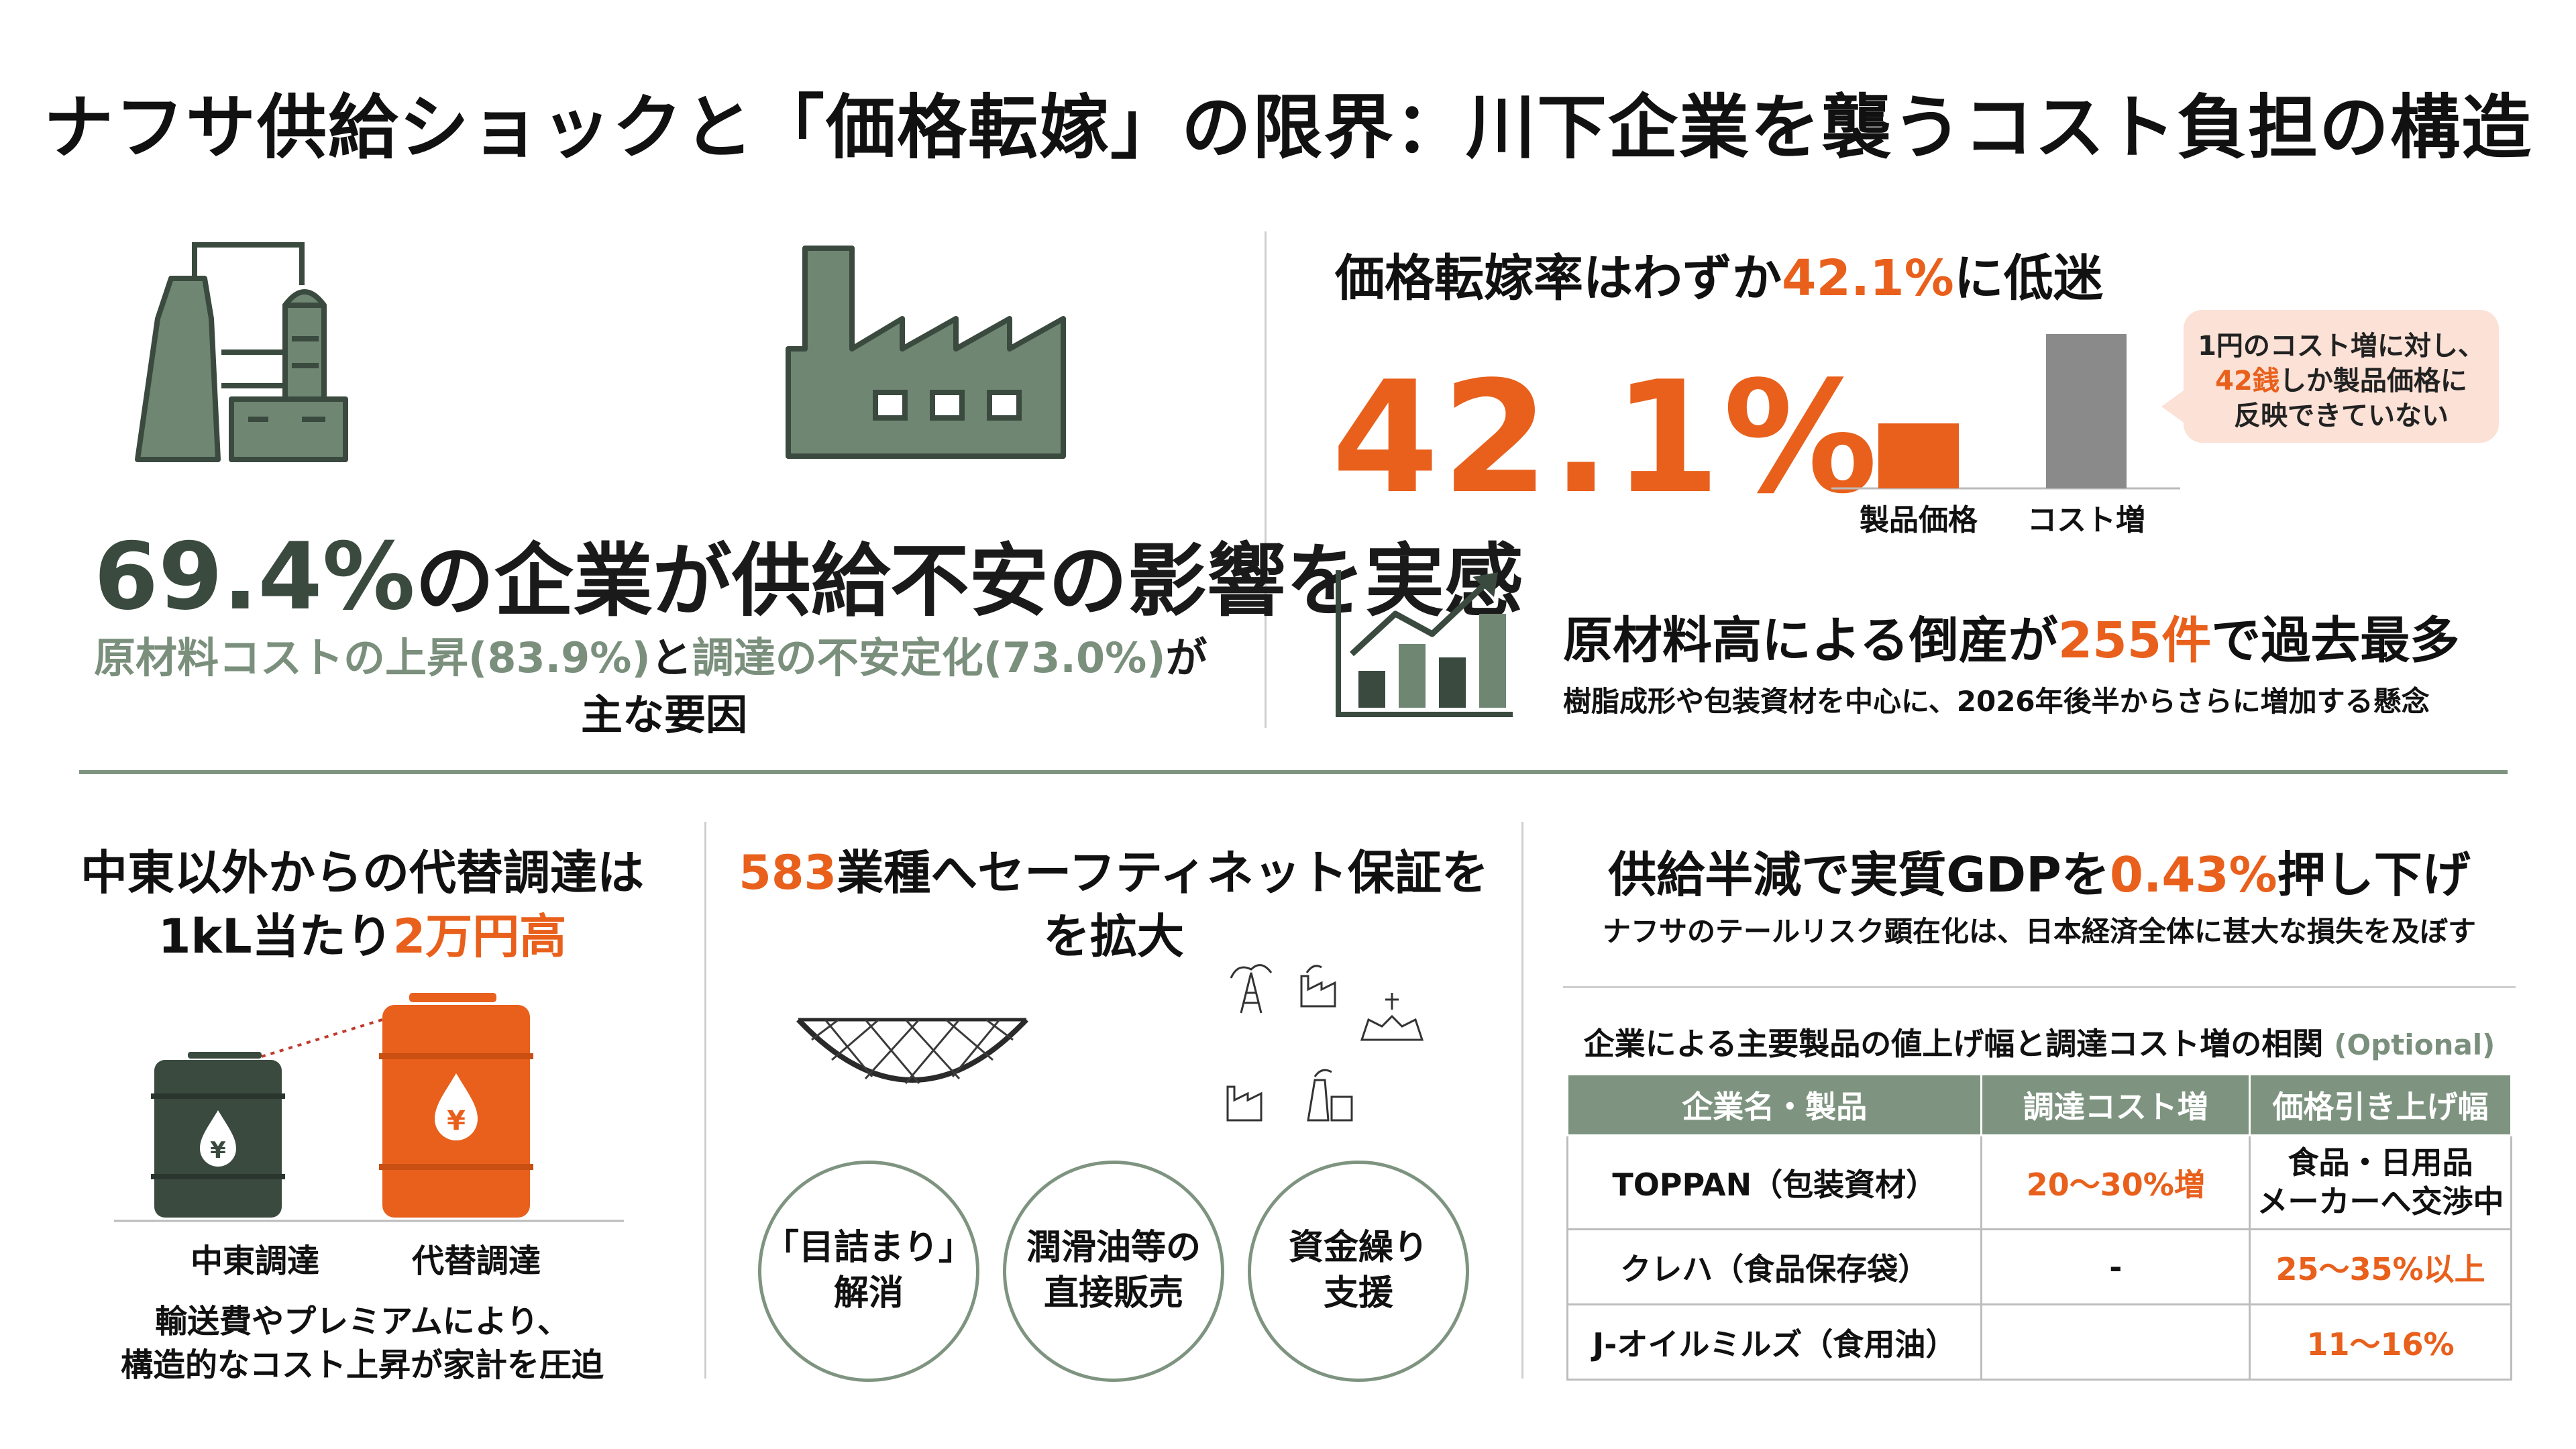  Describe the element at coordinates (1522, 1100) in the screenshot. I see `vertical-divider-bottom-right` at that location.